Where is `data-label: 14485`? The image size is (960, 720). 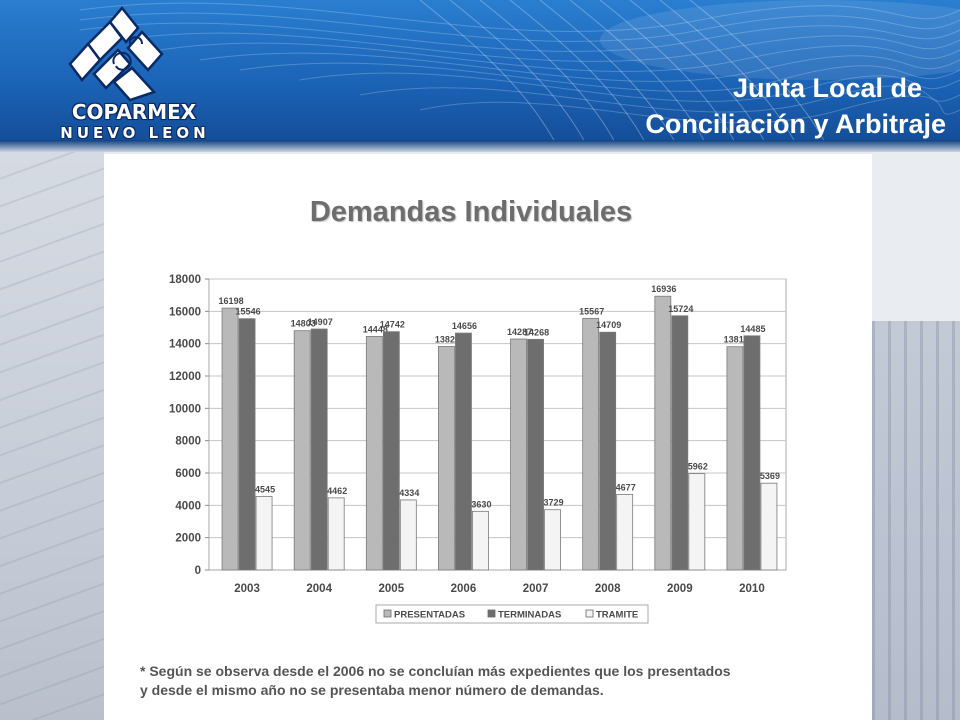
data-label: 14485 is located at coordinates (752, 329).